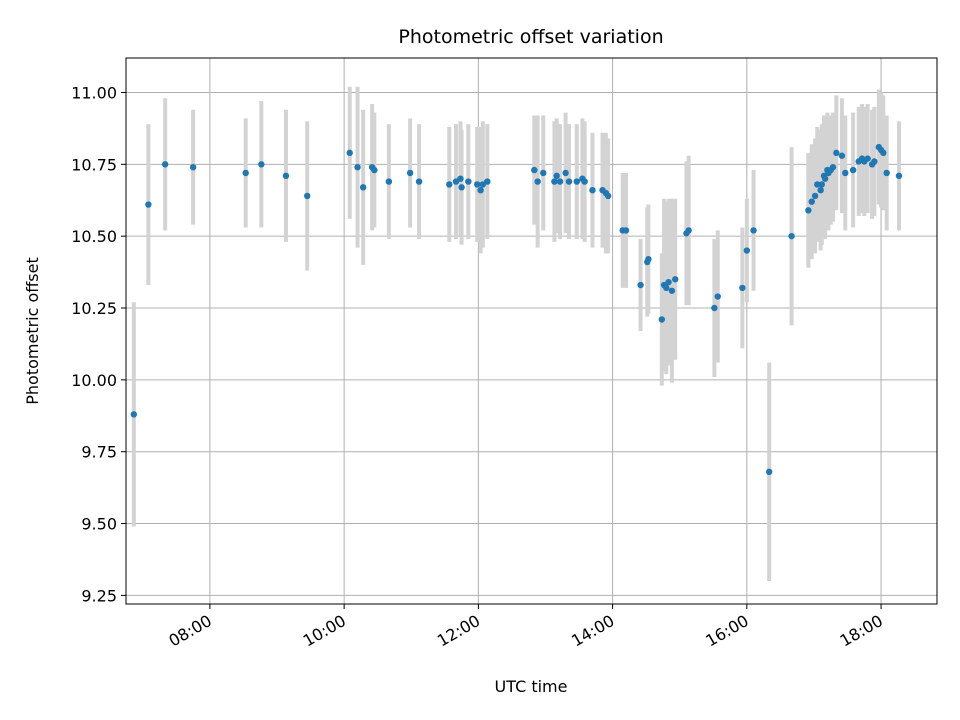 This screenshot has width=960, height=720. Describe the element at coordinates (99, 524) in the screenshot. I see `y-tick-label: 9.50` at that location.